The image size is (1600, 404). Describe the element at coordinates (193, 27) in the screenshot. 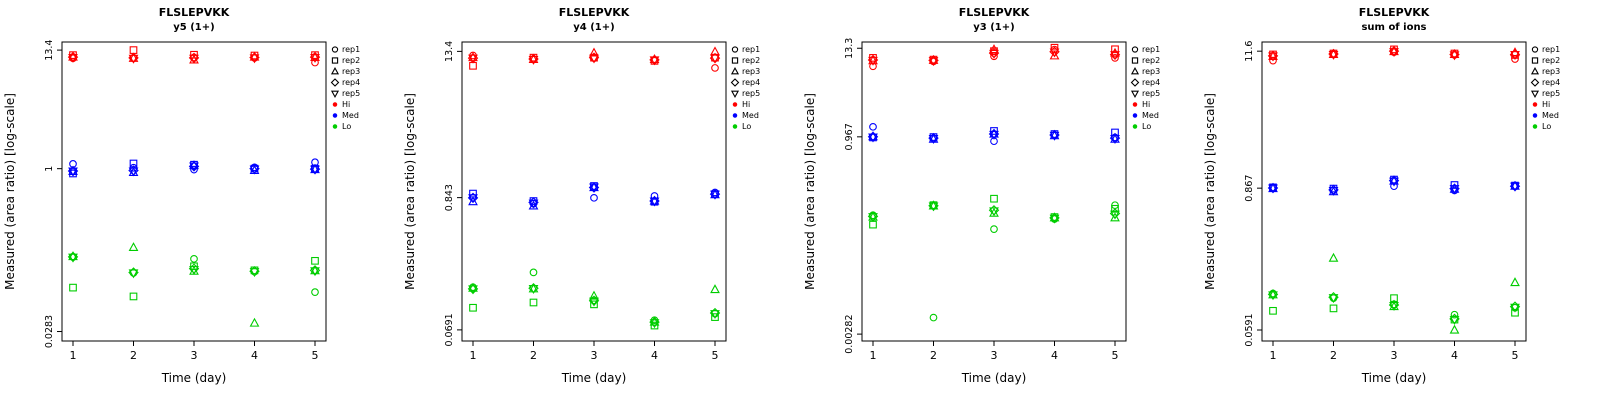

I see `chart-subtitle: y5 (1+)` at that location.